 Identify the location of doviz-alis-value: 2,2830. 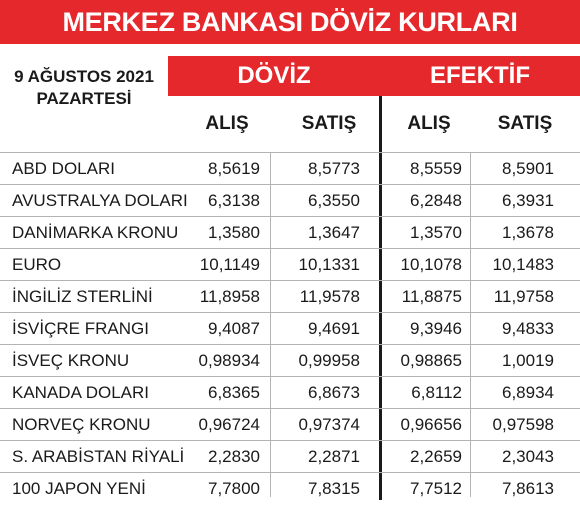
(234, 456).